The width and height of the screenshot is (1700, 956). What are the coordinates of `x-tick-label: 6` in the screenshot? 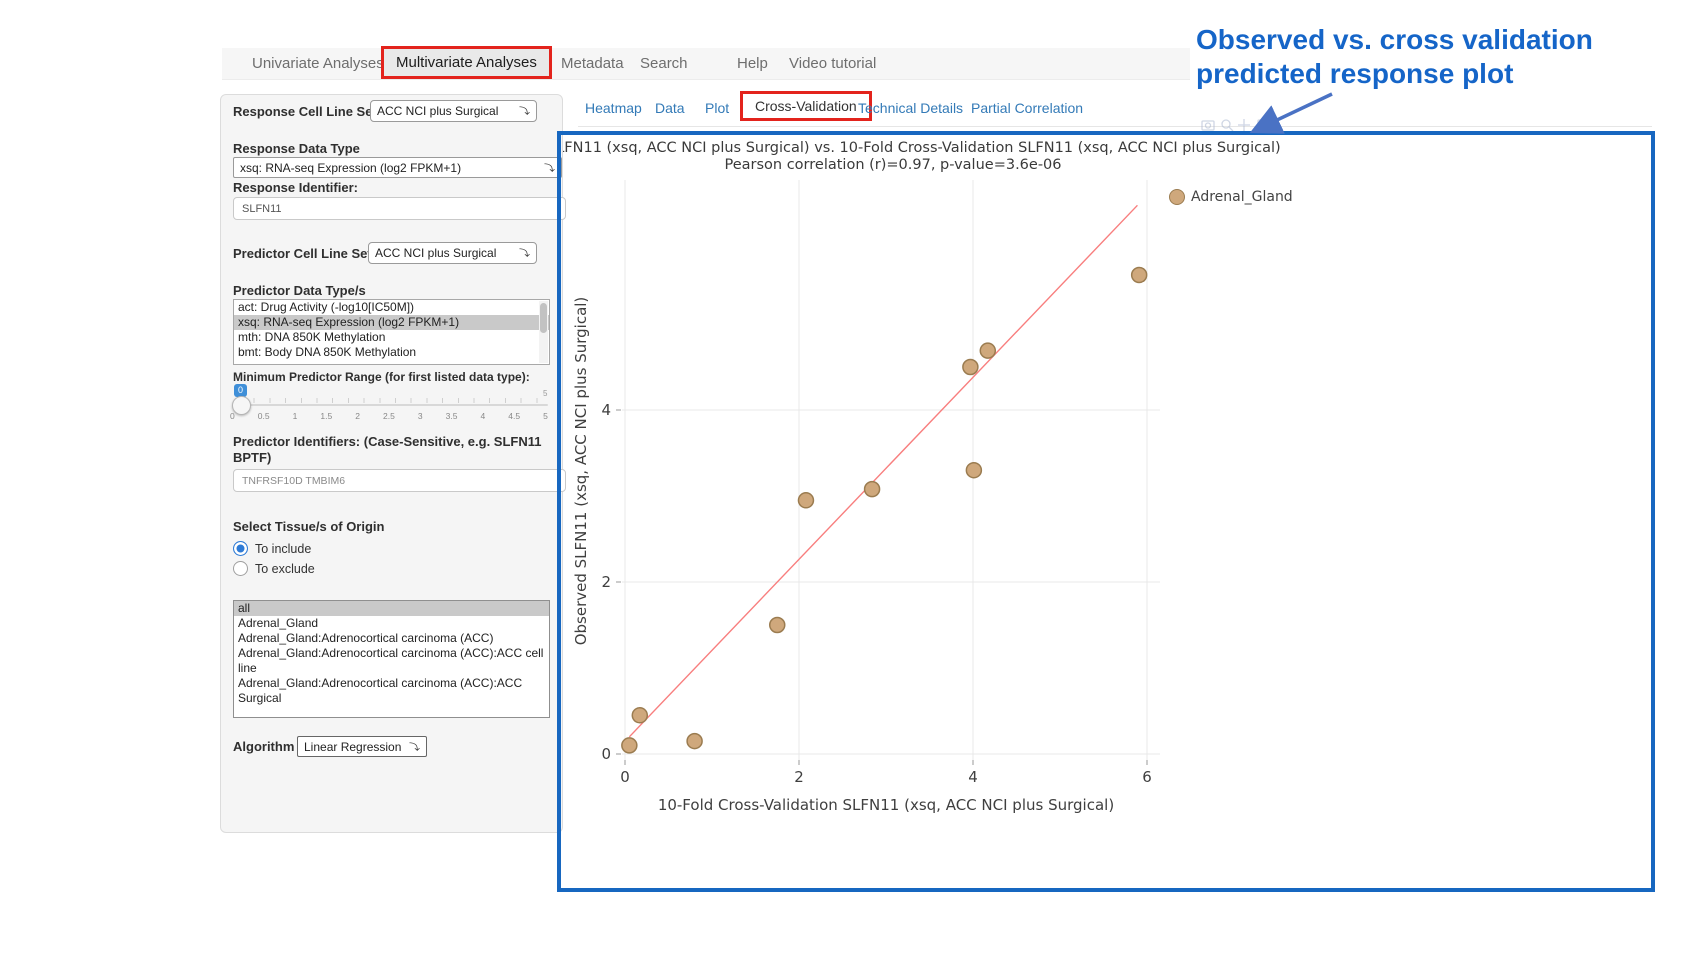 It's located at (1147, 777).